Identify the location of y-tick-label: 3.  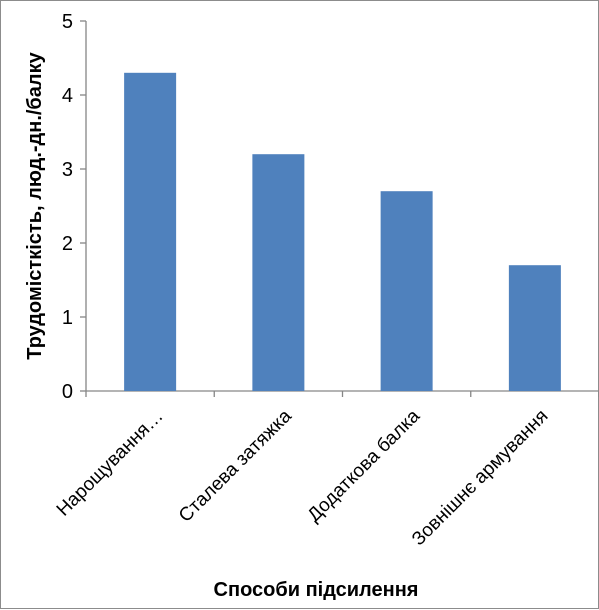
(67, 170).